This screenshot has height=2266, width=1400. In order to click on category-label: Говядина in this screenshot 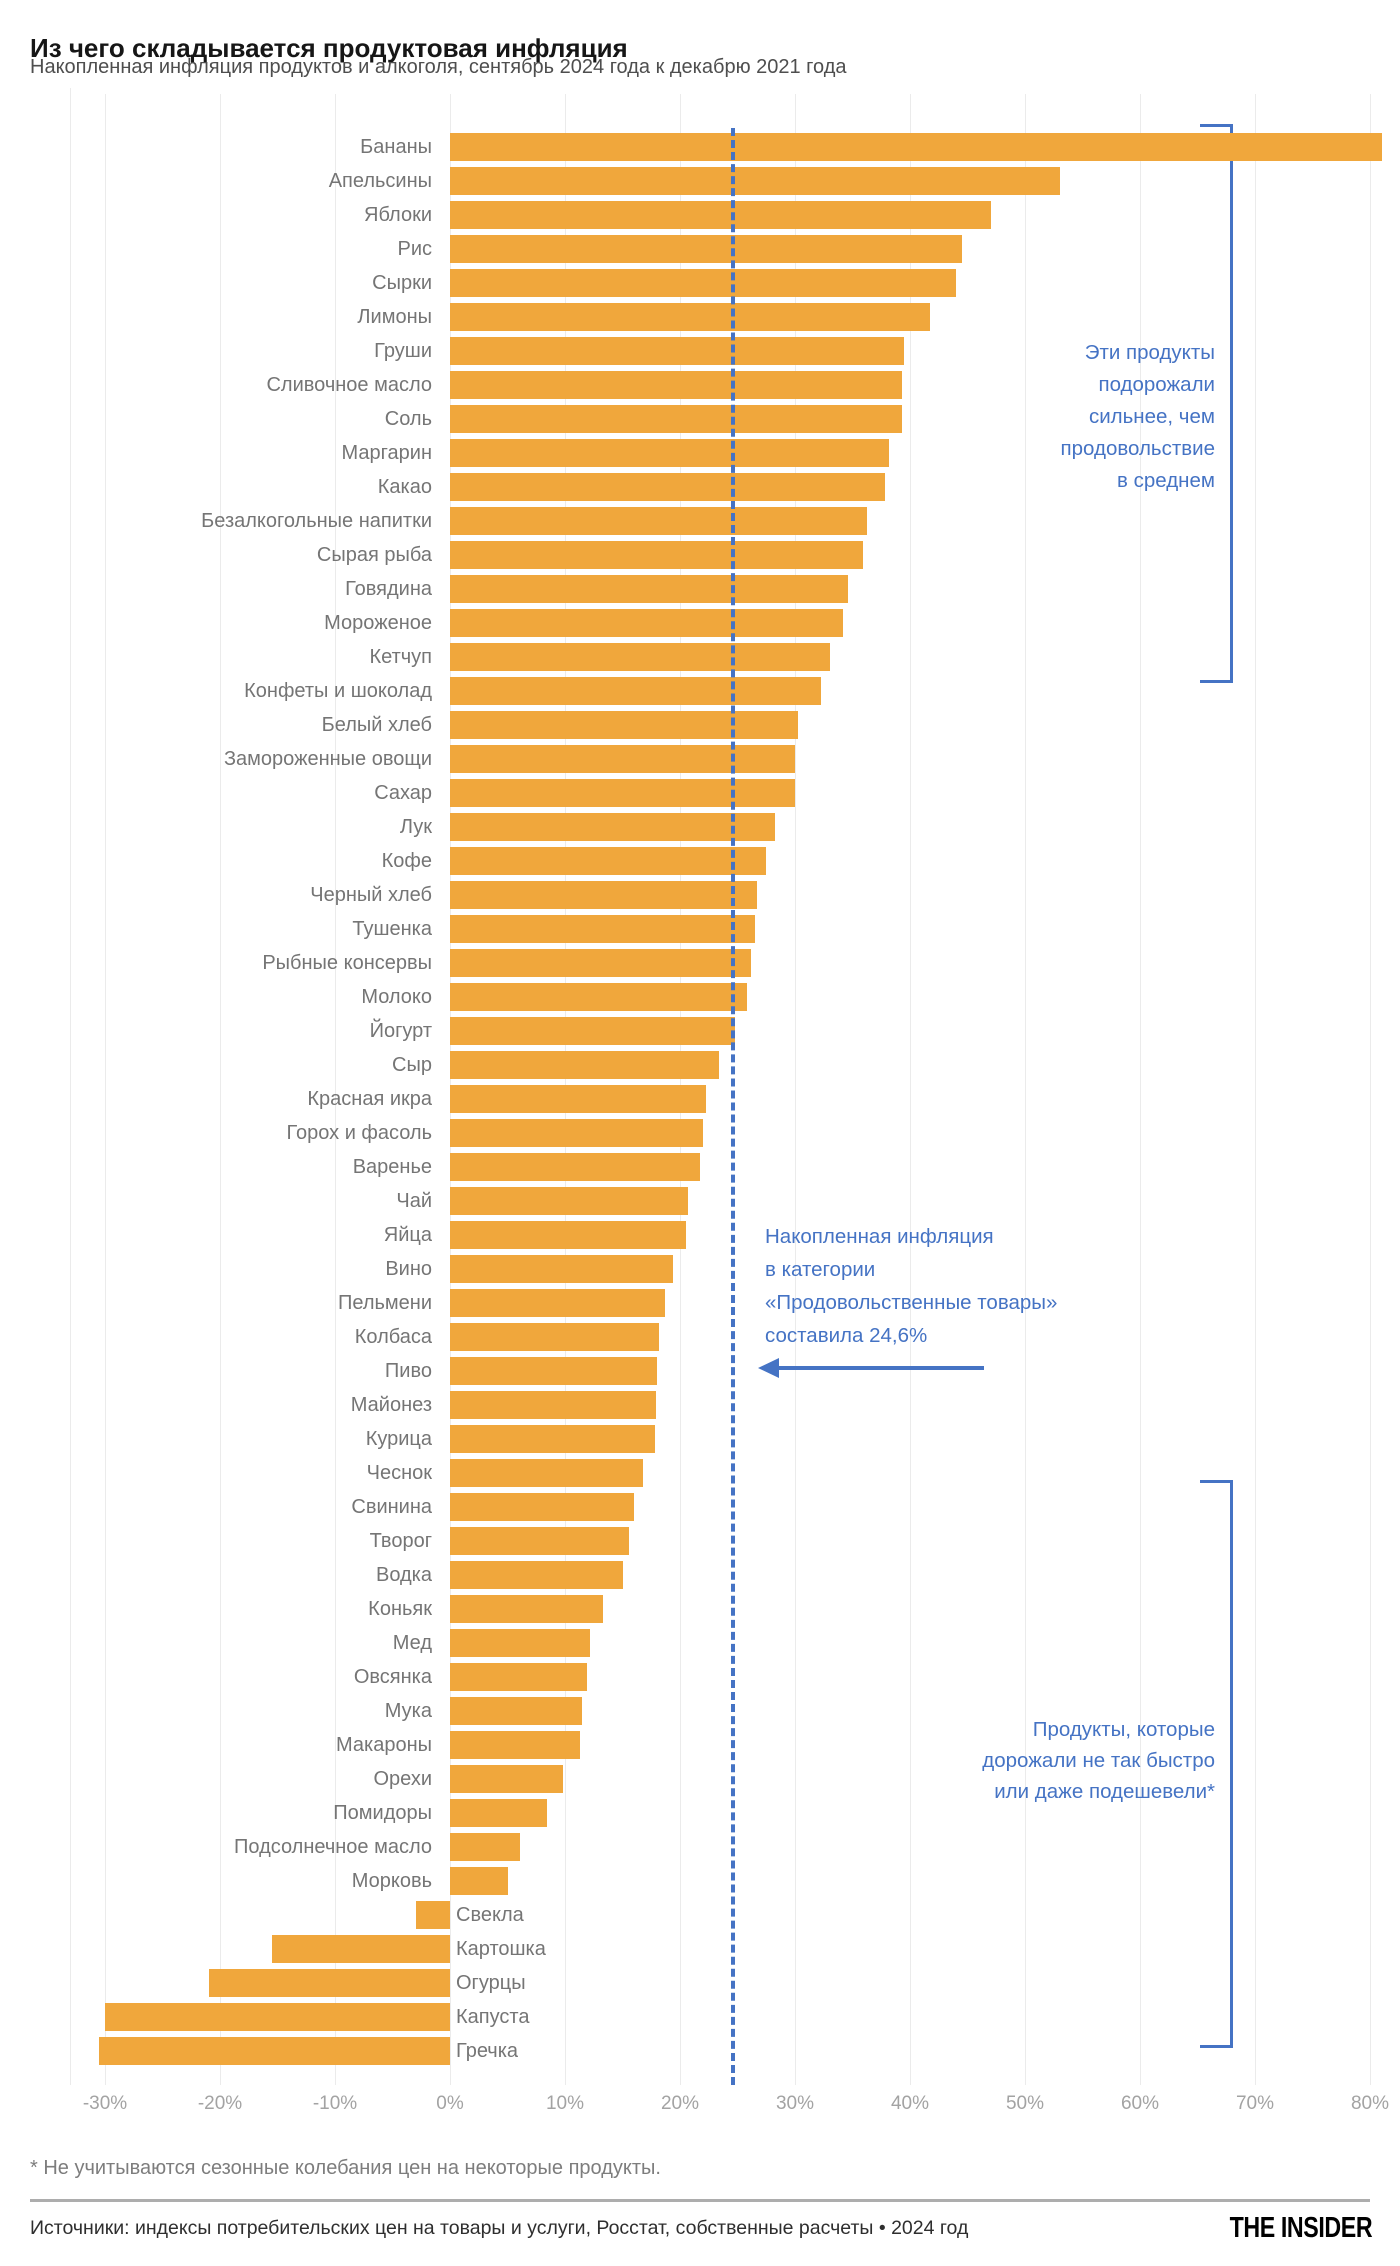, I will do `click(388, 589)`.